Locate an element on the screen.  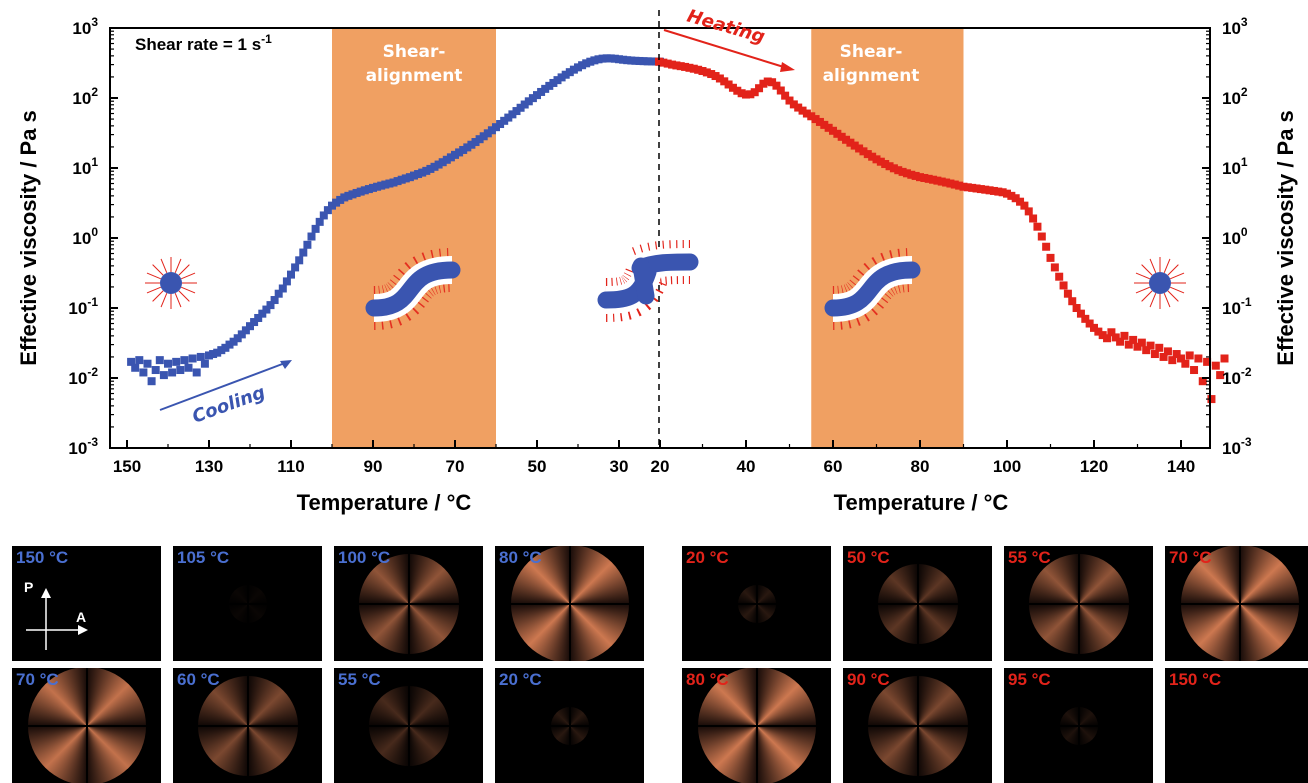
heat-micrograph-5: 90 °C is located at coordinates (917, 725).